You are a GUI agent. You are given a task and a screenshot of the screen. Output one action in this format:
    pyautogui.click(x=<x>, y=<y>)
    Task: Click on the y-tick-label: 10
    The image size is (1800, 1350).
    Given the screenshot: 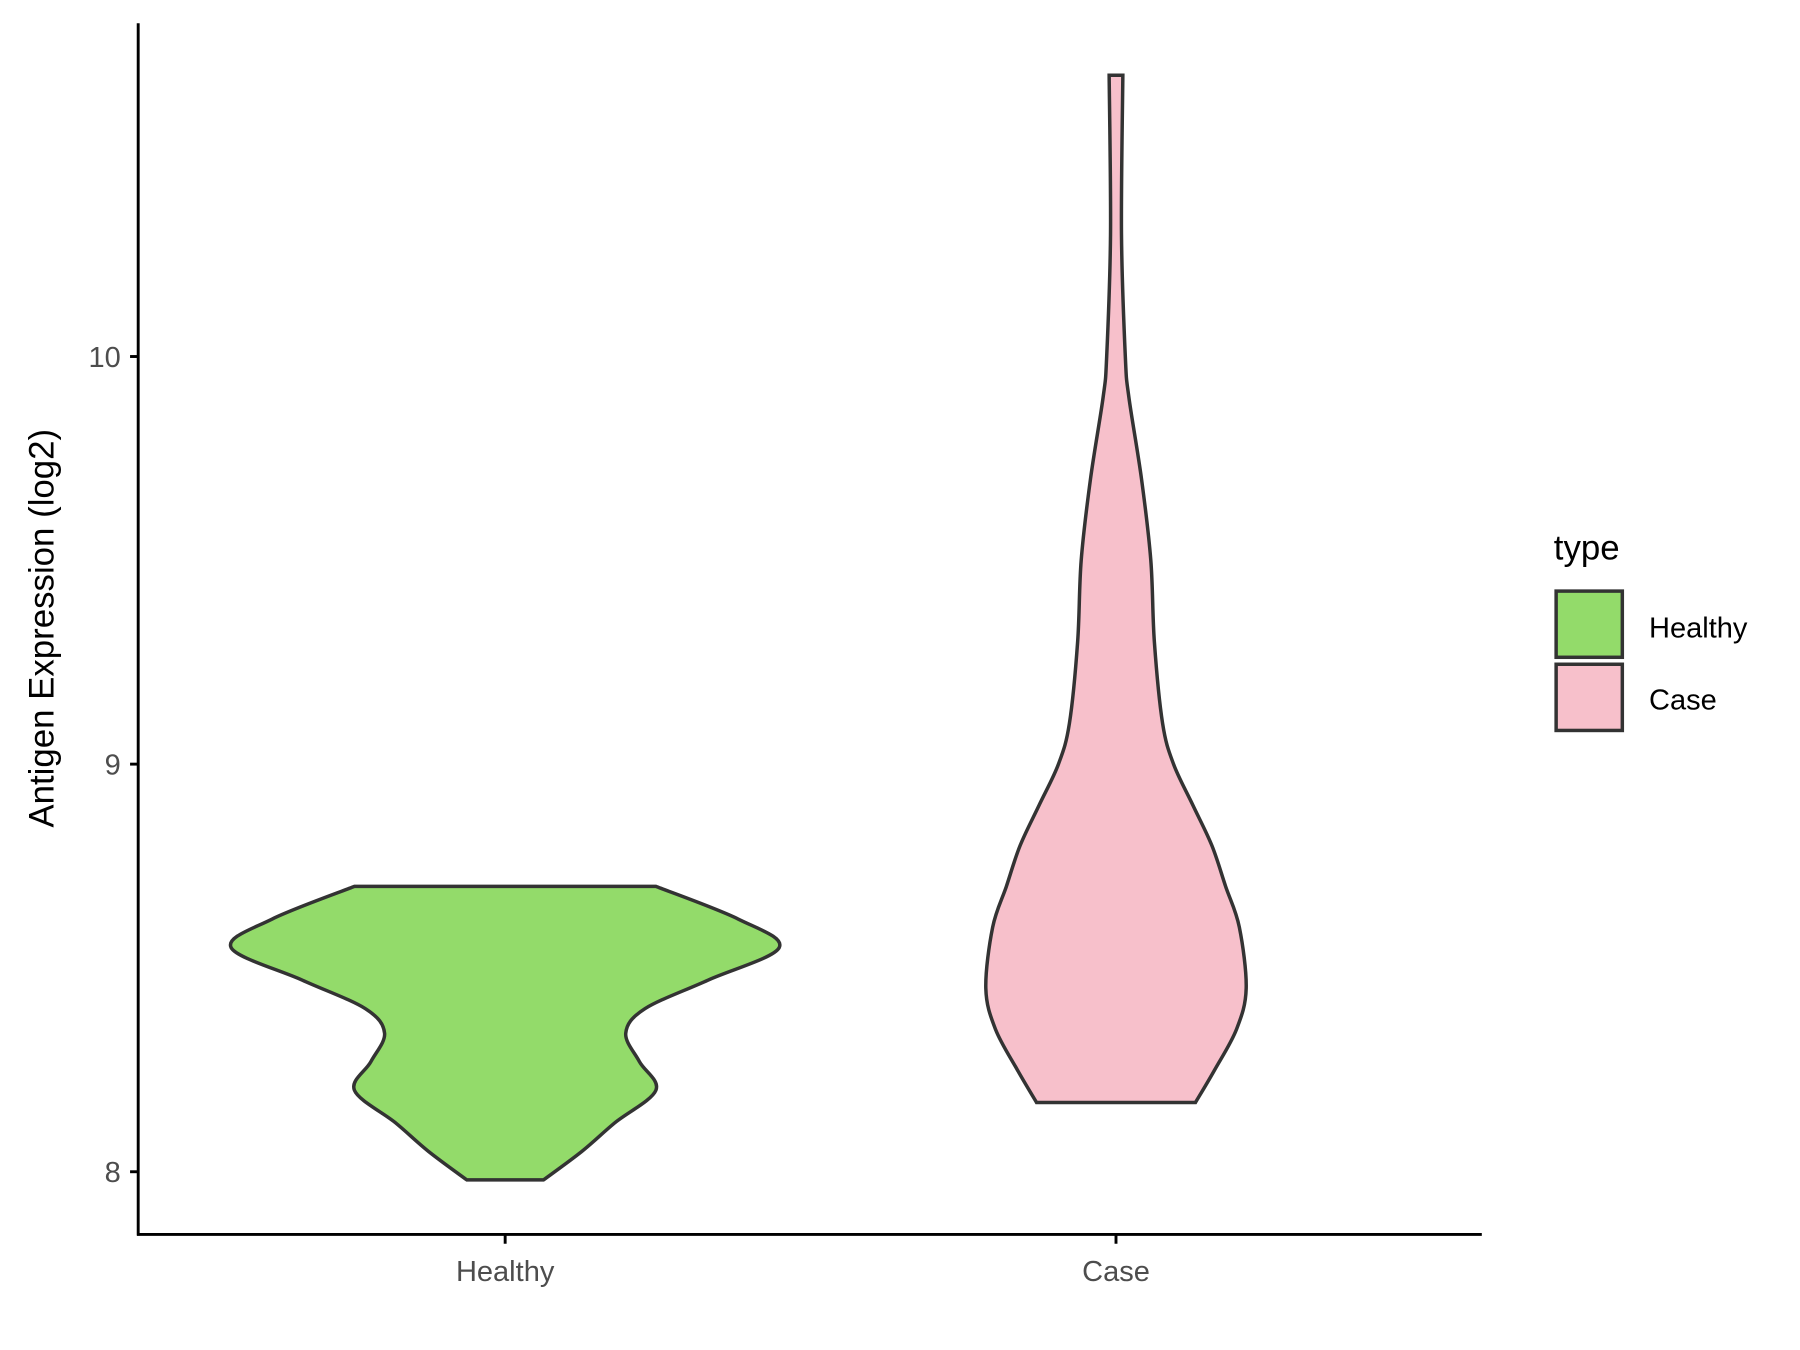 What is the action you would take?
    pyautogui.click(x=104, y=358)
    